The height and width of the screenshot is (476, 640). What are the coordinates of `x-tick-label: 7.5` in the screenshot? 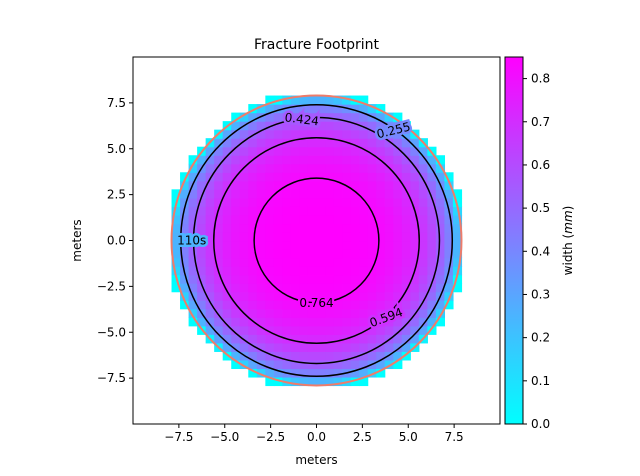 It's located at (454, 437).